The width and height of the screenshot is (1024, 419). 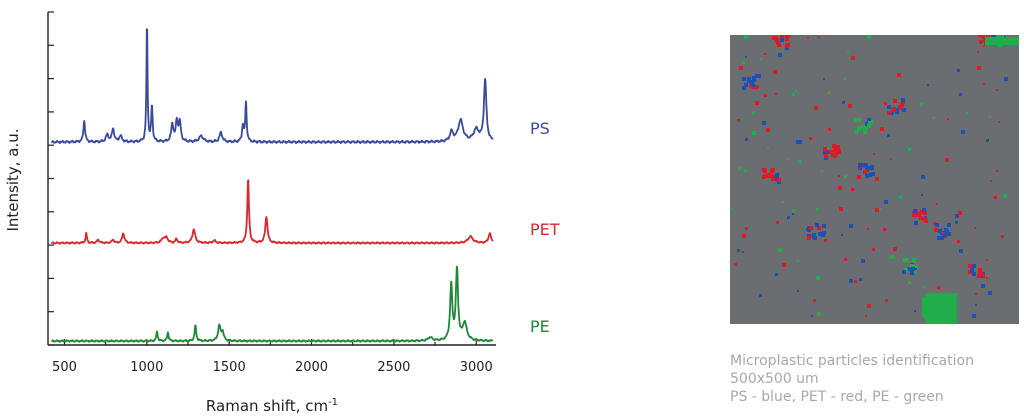 What do you see at coordinates (272, 212) in the screenshot?
I see `series-line-pet` at bounding box center [272, 212].